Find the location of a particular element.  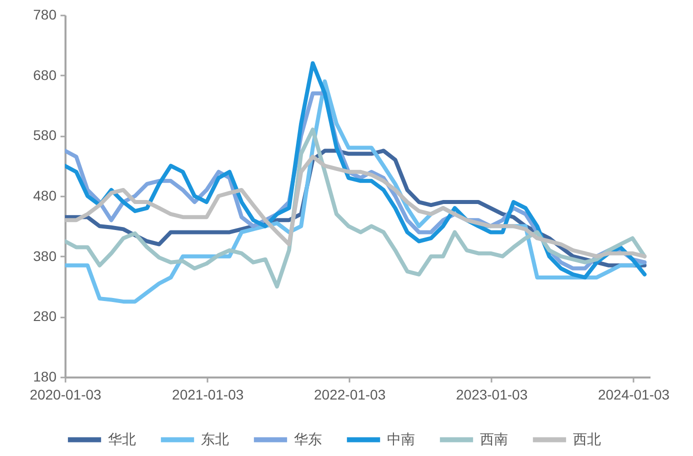

x-tick-label: 2020-01-03 is located at coordinates (66, 394).